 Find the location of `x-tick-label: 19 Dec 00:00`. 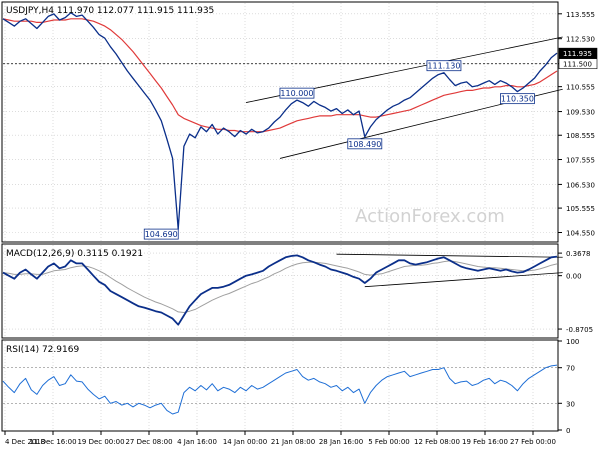

x-tick-label: 19 Dec 00:00 is located at coordinates (100, 442).